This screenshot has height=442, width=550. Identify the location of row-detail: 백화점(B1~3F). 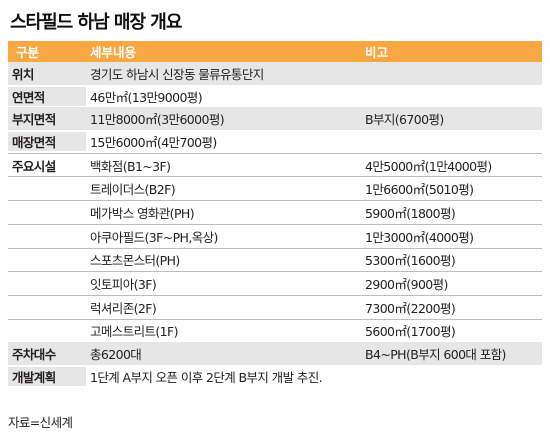
(130, 166).